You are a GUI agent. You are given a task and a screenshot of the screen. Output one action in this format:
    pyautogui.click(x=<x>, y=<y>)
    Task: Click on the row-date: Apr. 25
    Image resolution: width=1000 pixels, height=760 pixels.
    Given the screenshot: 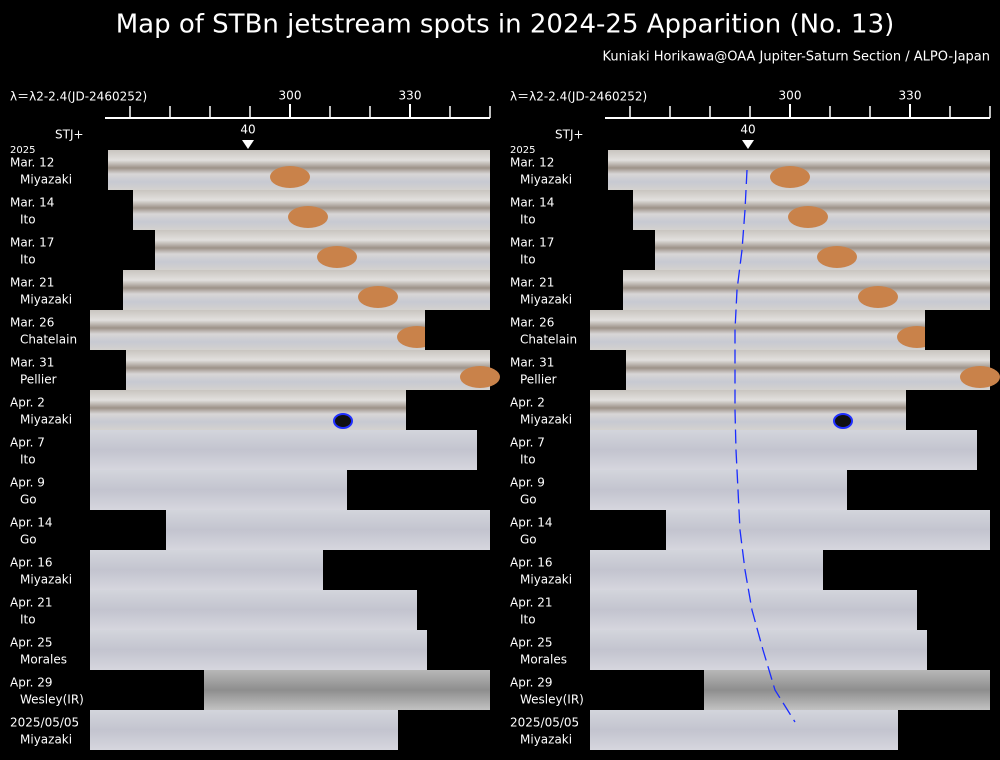 What is the action you would take?
    pyautogui.click(x=31, y=643)
    